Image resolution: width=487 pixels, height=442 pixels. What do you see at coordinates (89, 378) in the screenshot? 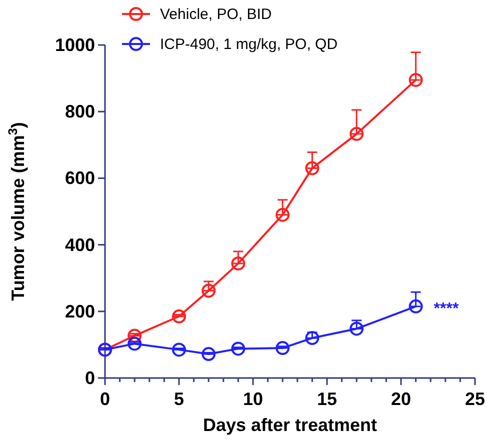
I see `y-tick-label: 0` at bounding box center [89, 378].